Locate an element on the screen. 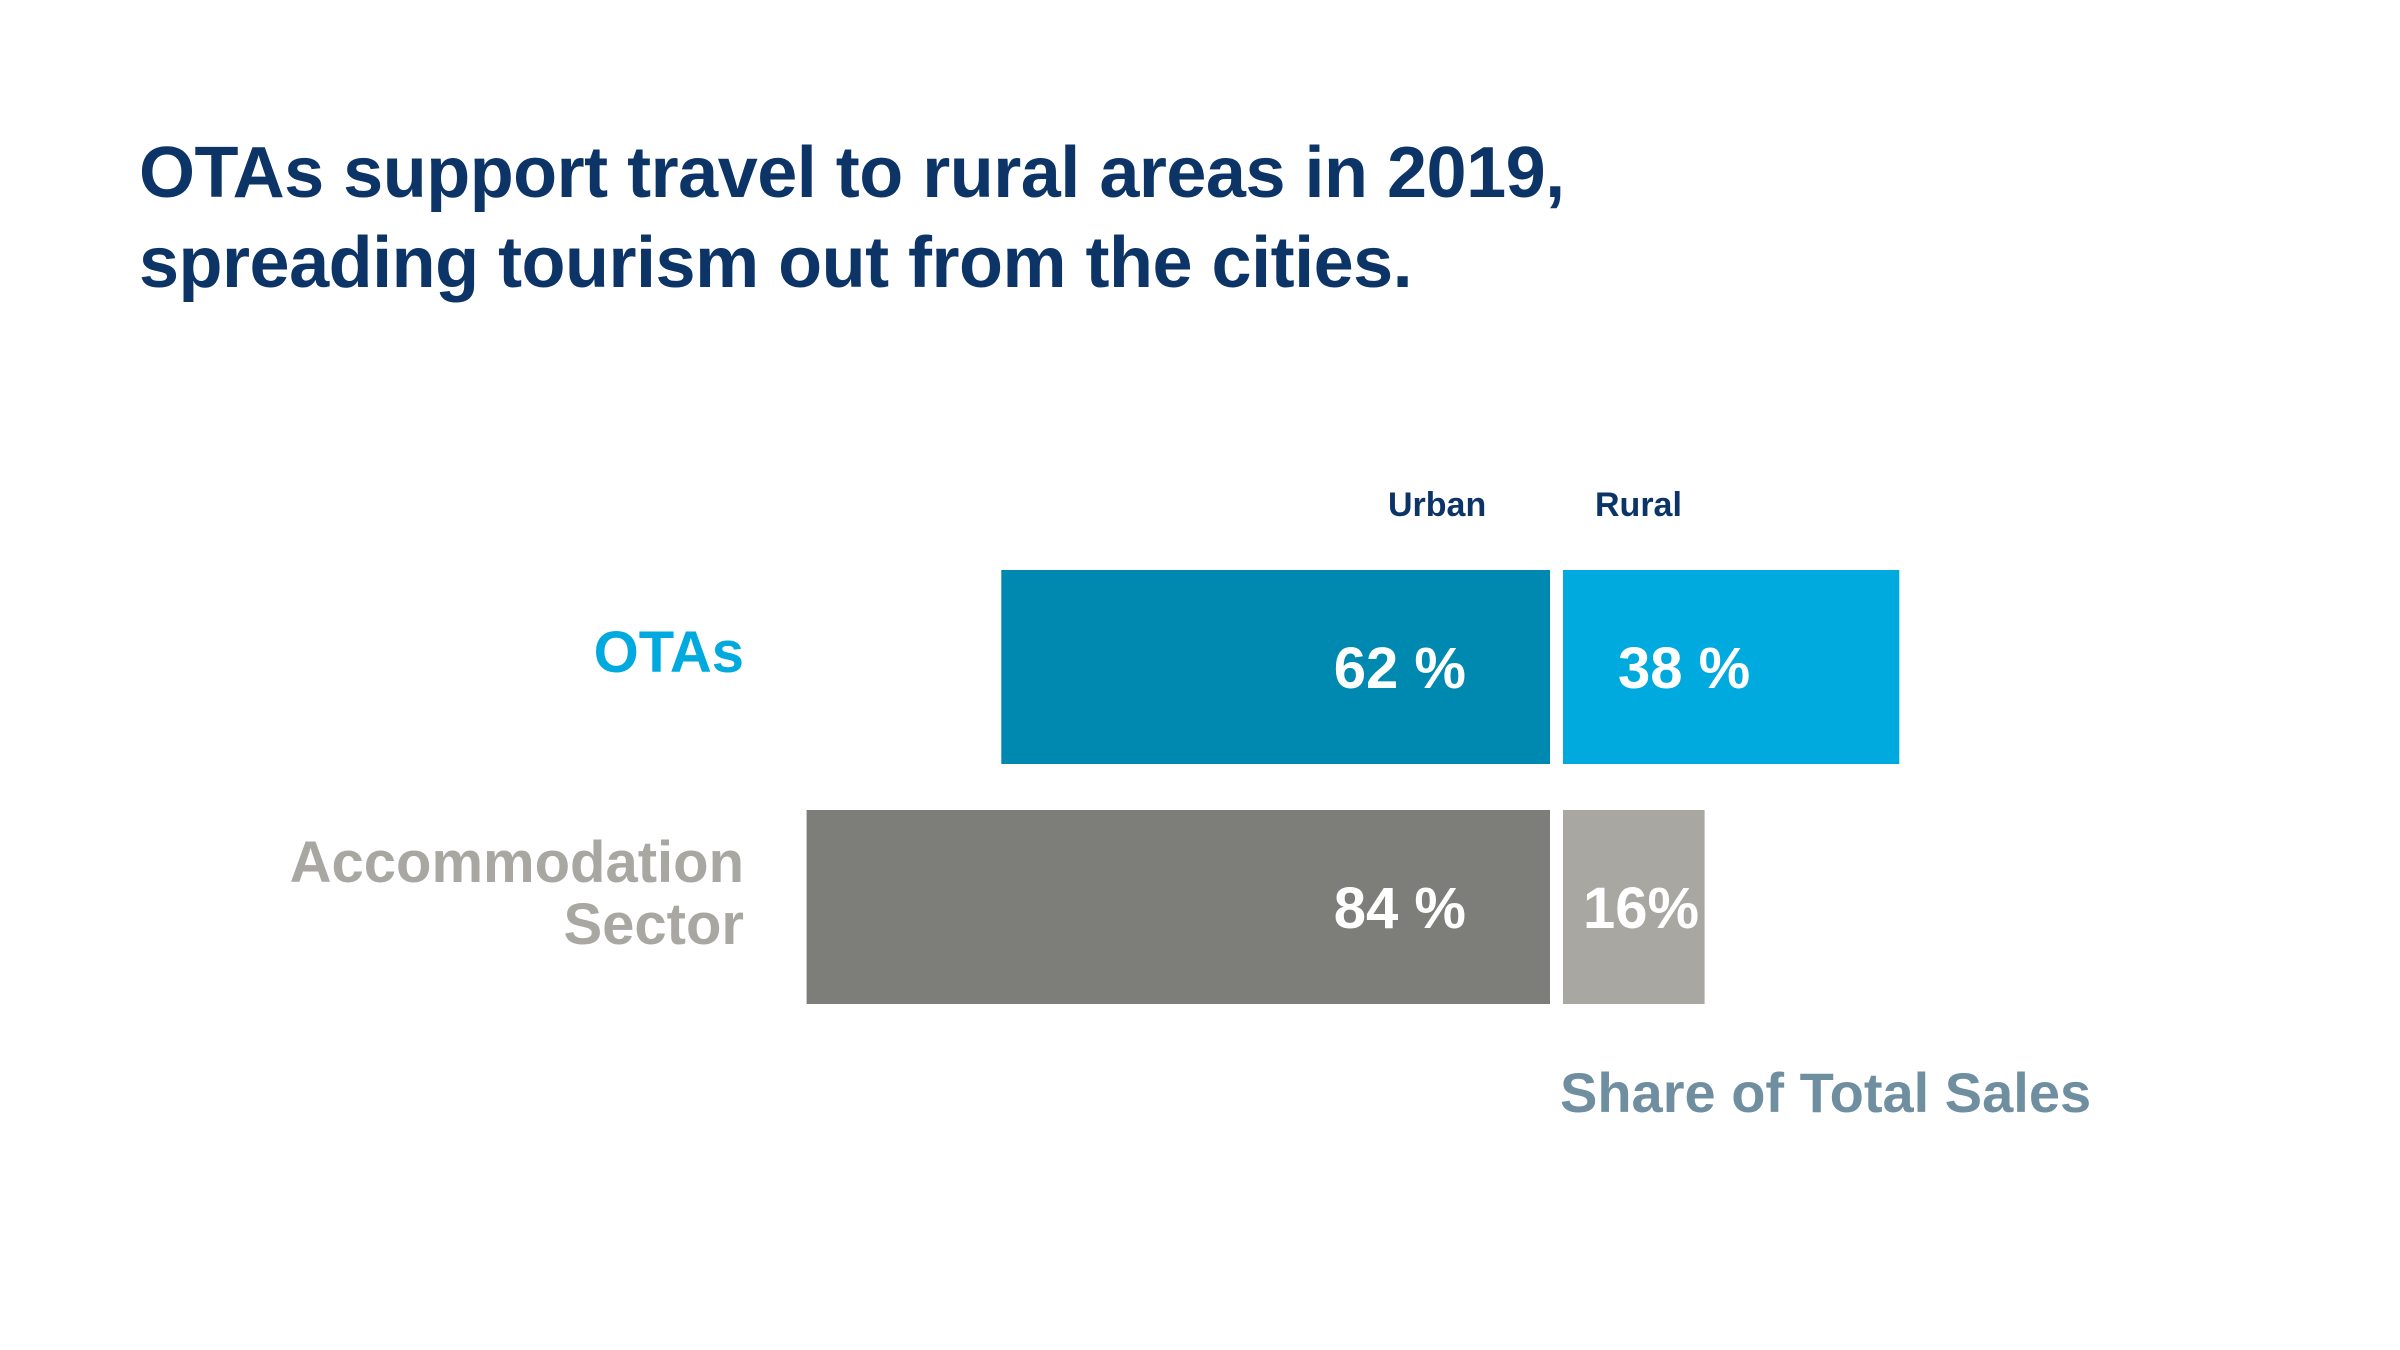 The image size is (2400, 1350). data-label-urban-0: 62 % is located at coordinates (1400, 668).